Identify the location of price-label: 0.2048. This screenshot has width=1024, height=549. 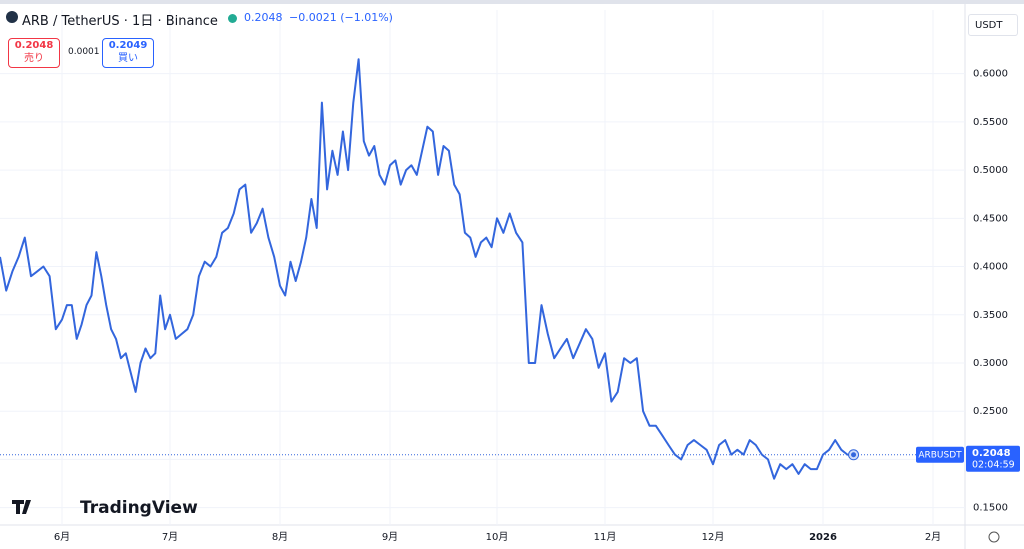
(991, 453).